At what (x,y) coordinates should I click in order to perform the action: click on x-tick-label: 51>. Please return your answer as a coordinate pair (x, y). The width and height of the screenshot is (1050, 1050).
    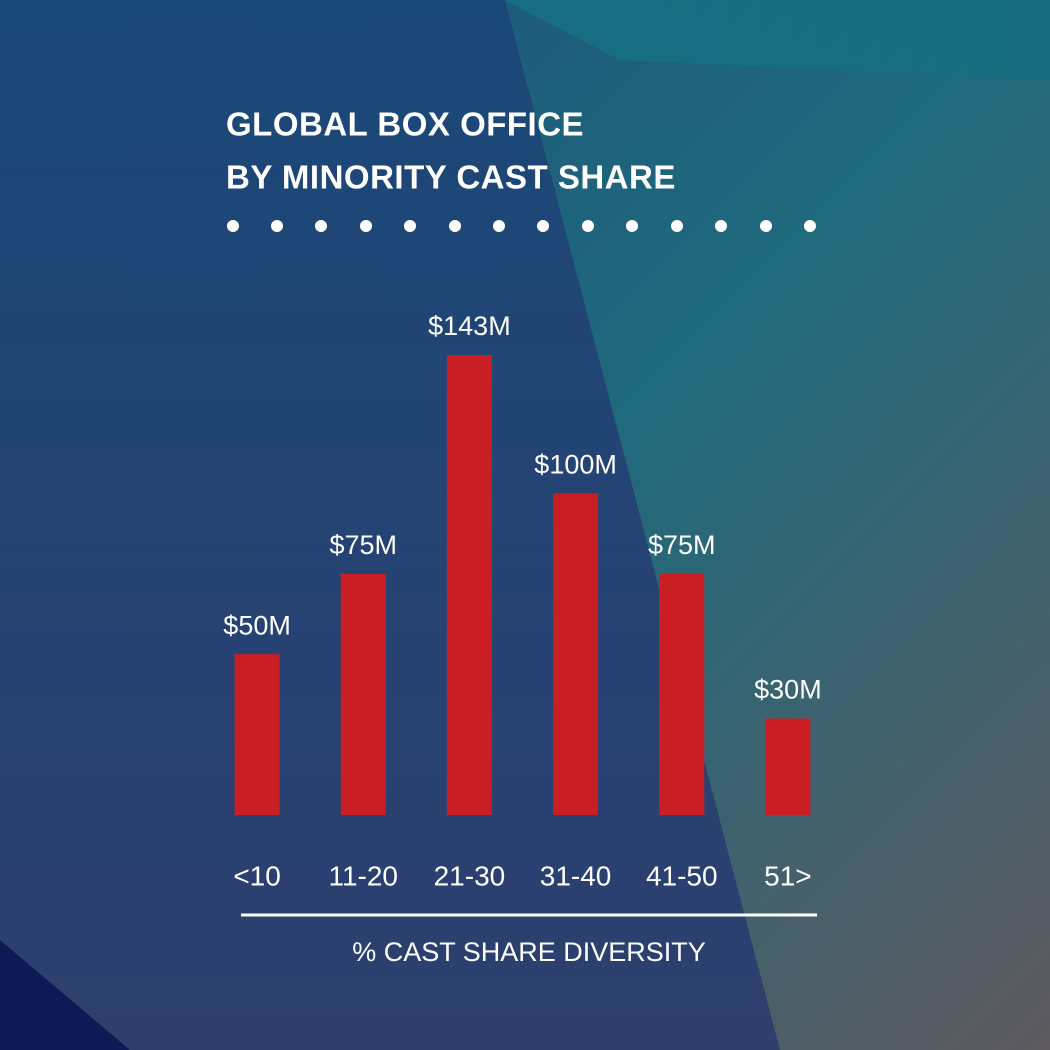
    Looking at the image, I should click on (788, 875).